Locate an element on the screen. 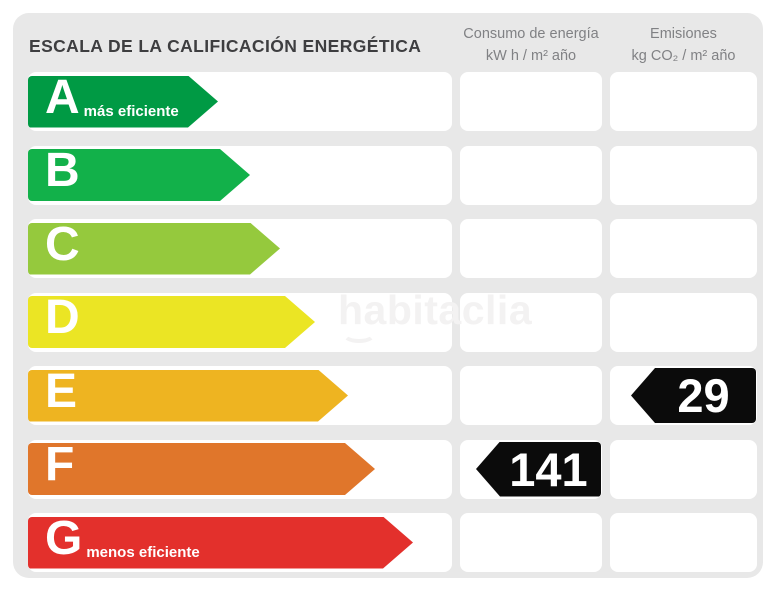 This screenshot has height=600, width=784. consumption-value-marker: 141 is located at coordinates (538, 469).